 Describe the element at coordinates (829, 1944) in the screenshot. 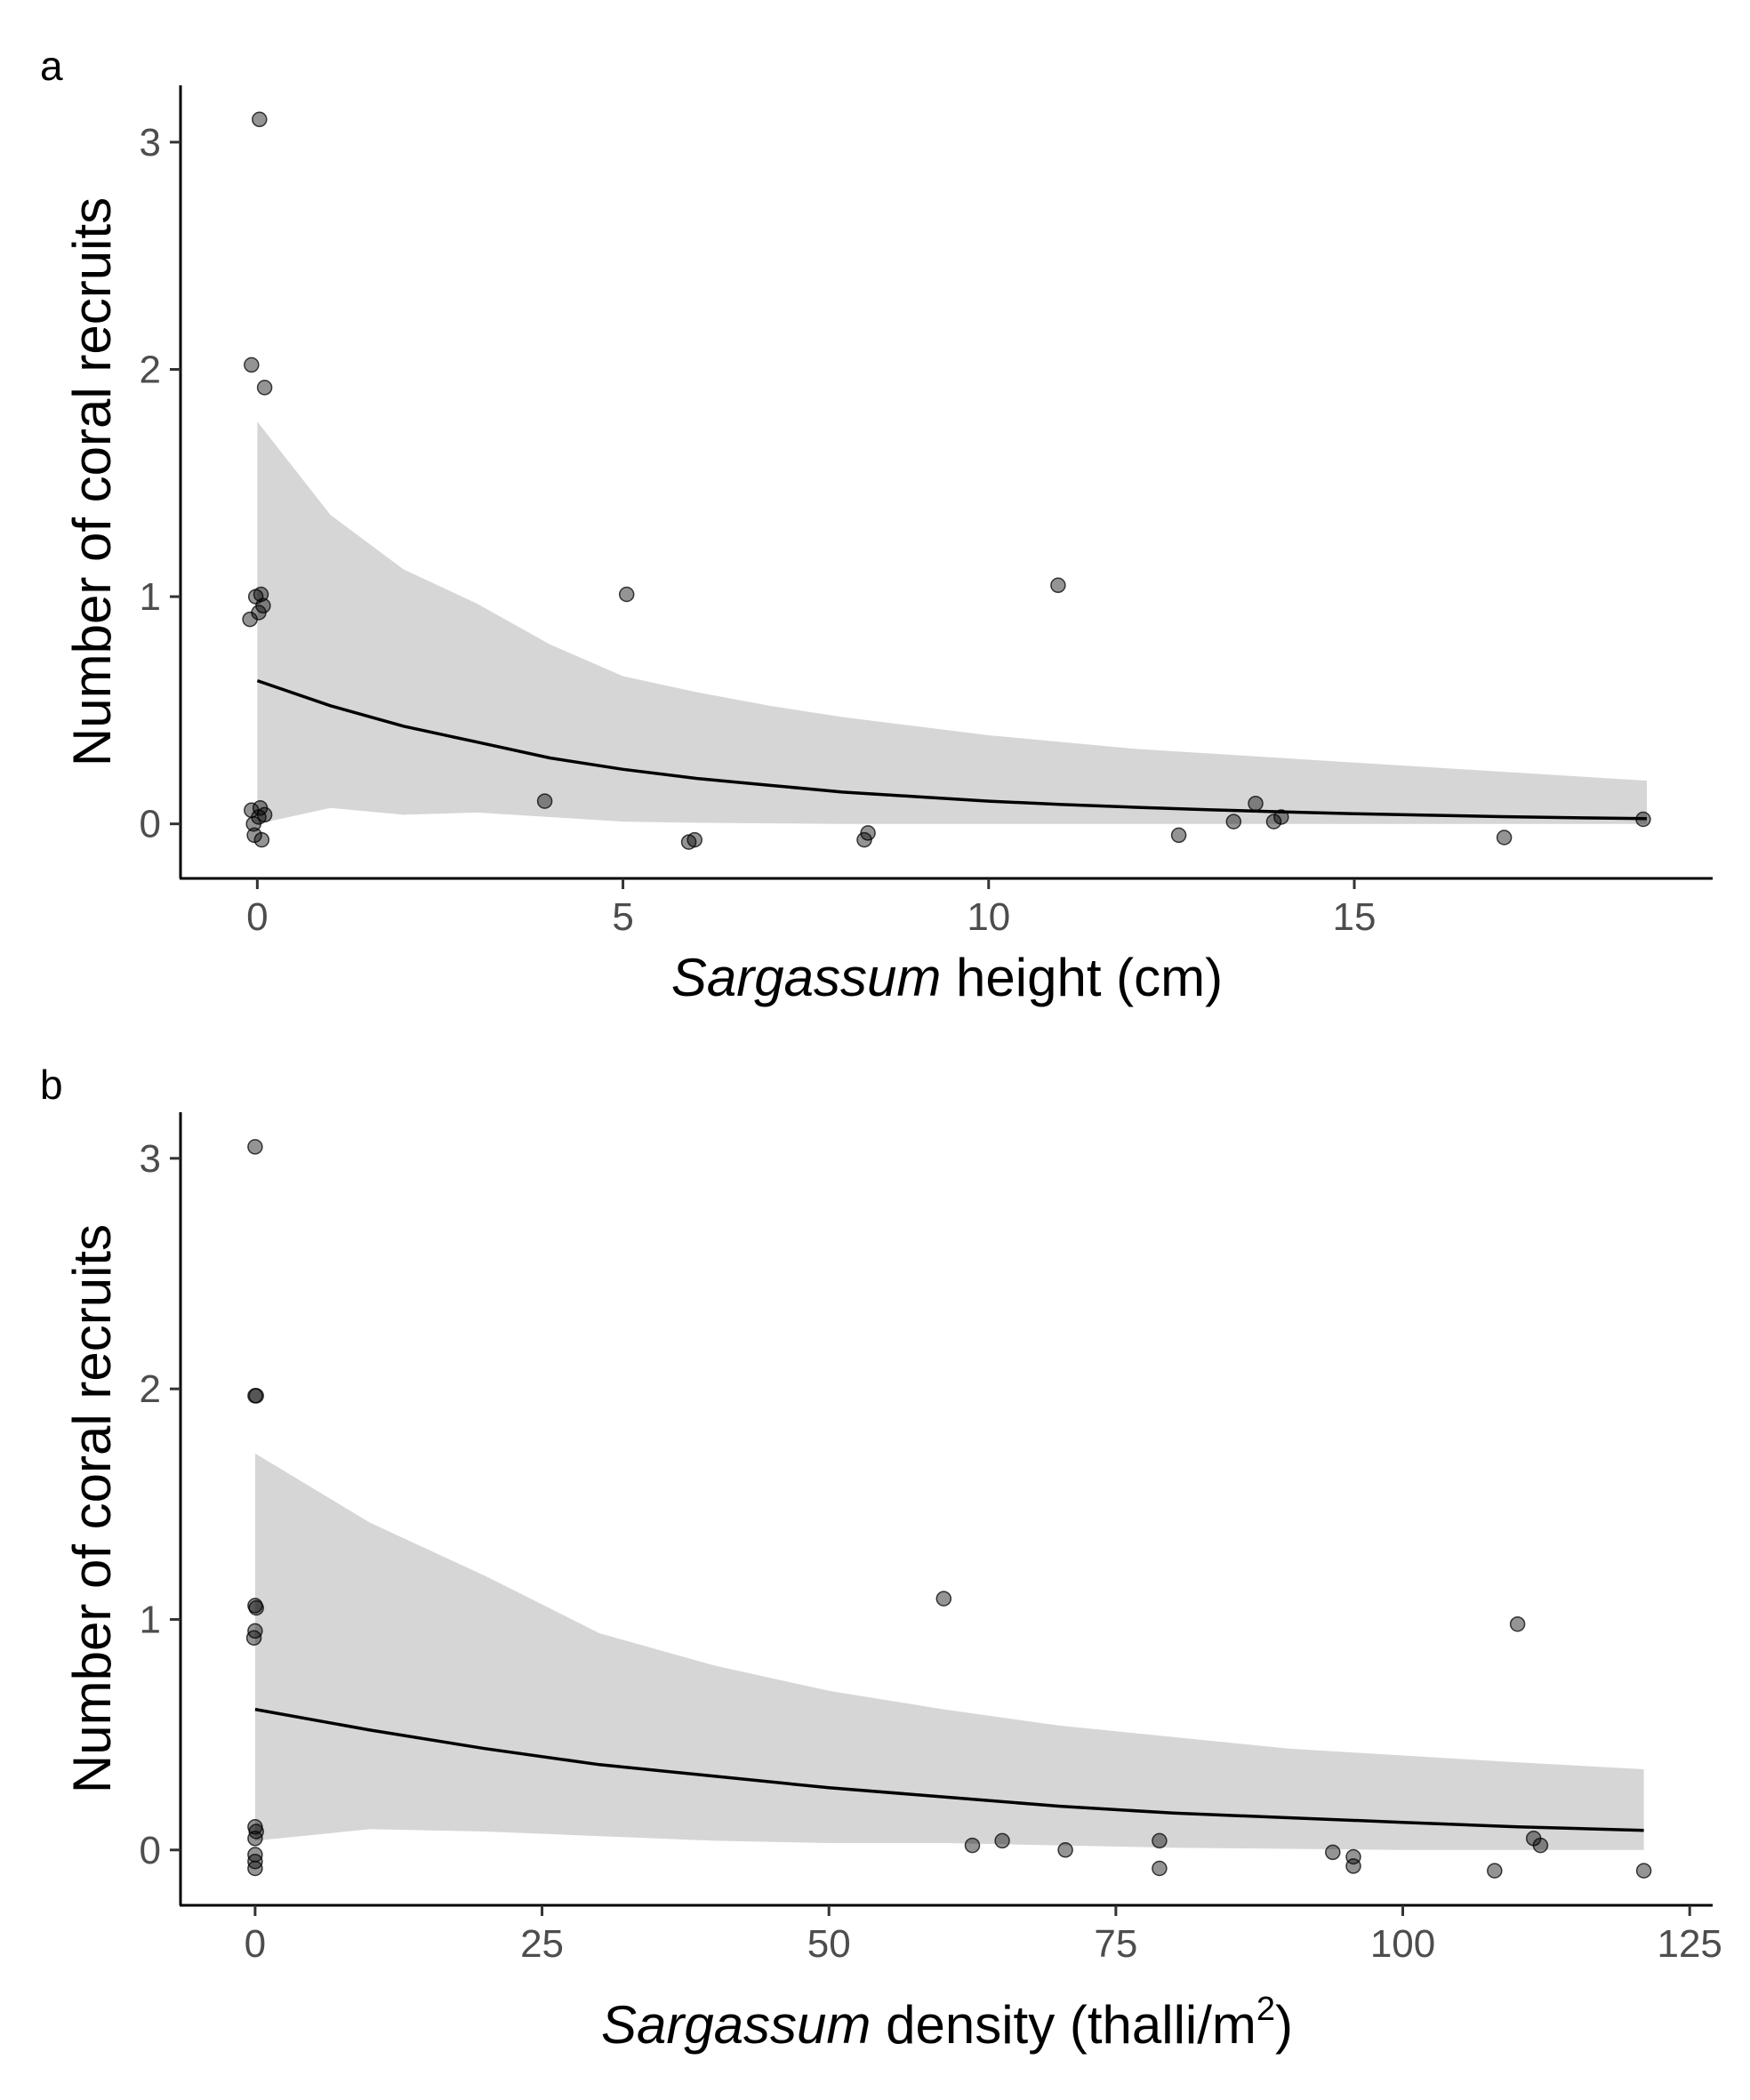

I see `x-tick-label: 50` at that location.